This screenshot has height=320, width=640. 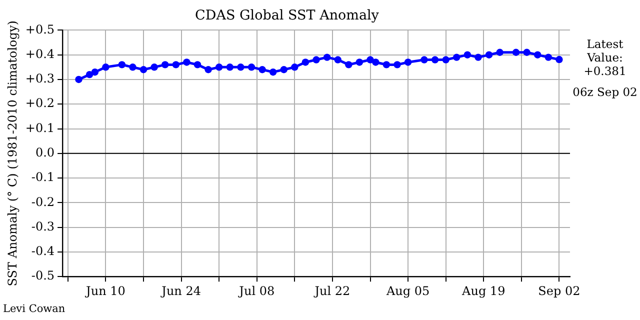 What do you see at coordinates (43, 275) in the screenshot?
I see `y-tick-label: -0.5` at bounding box center [43, 275].